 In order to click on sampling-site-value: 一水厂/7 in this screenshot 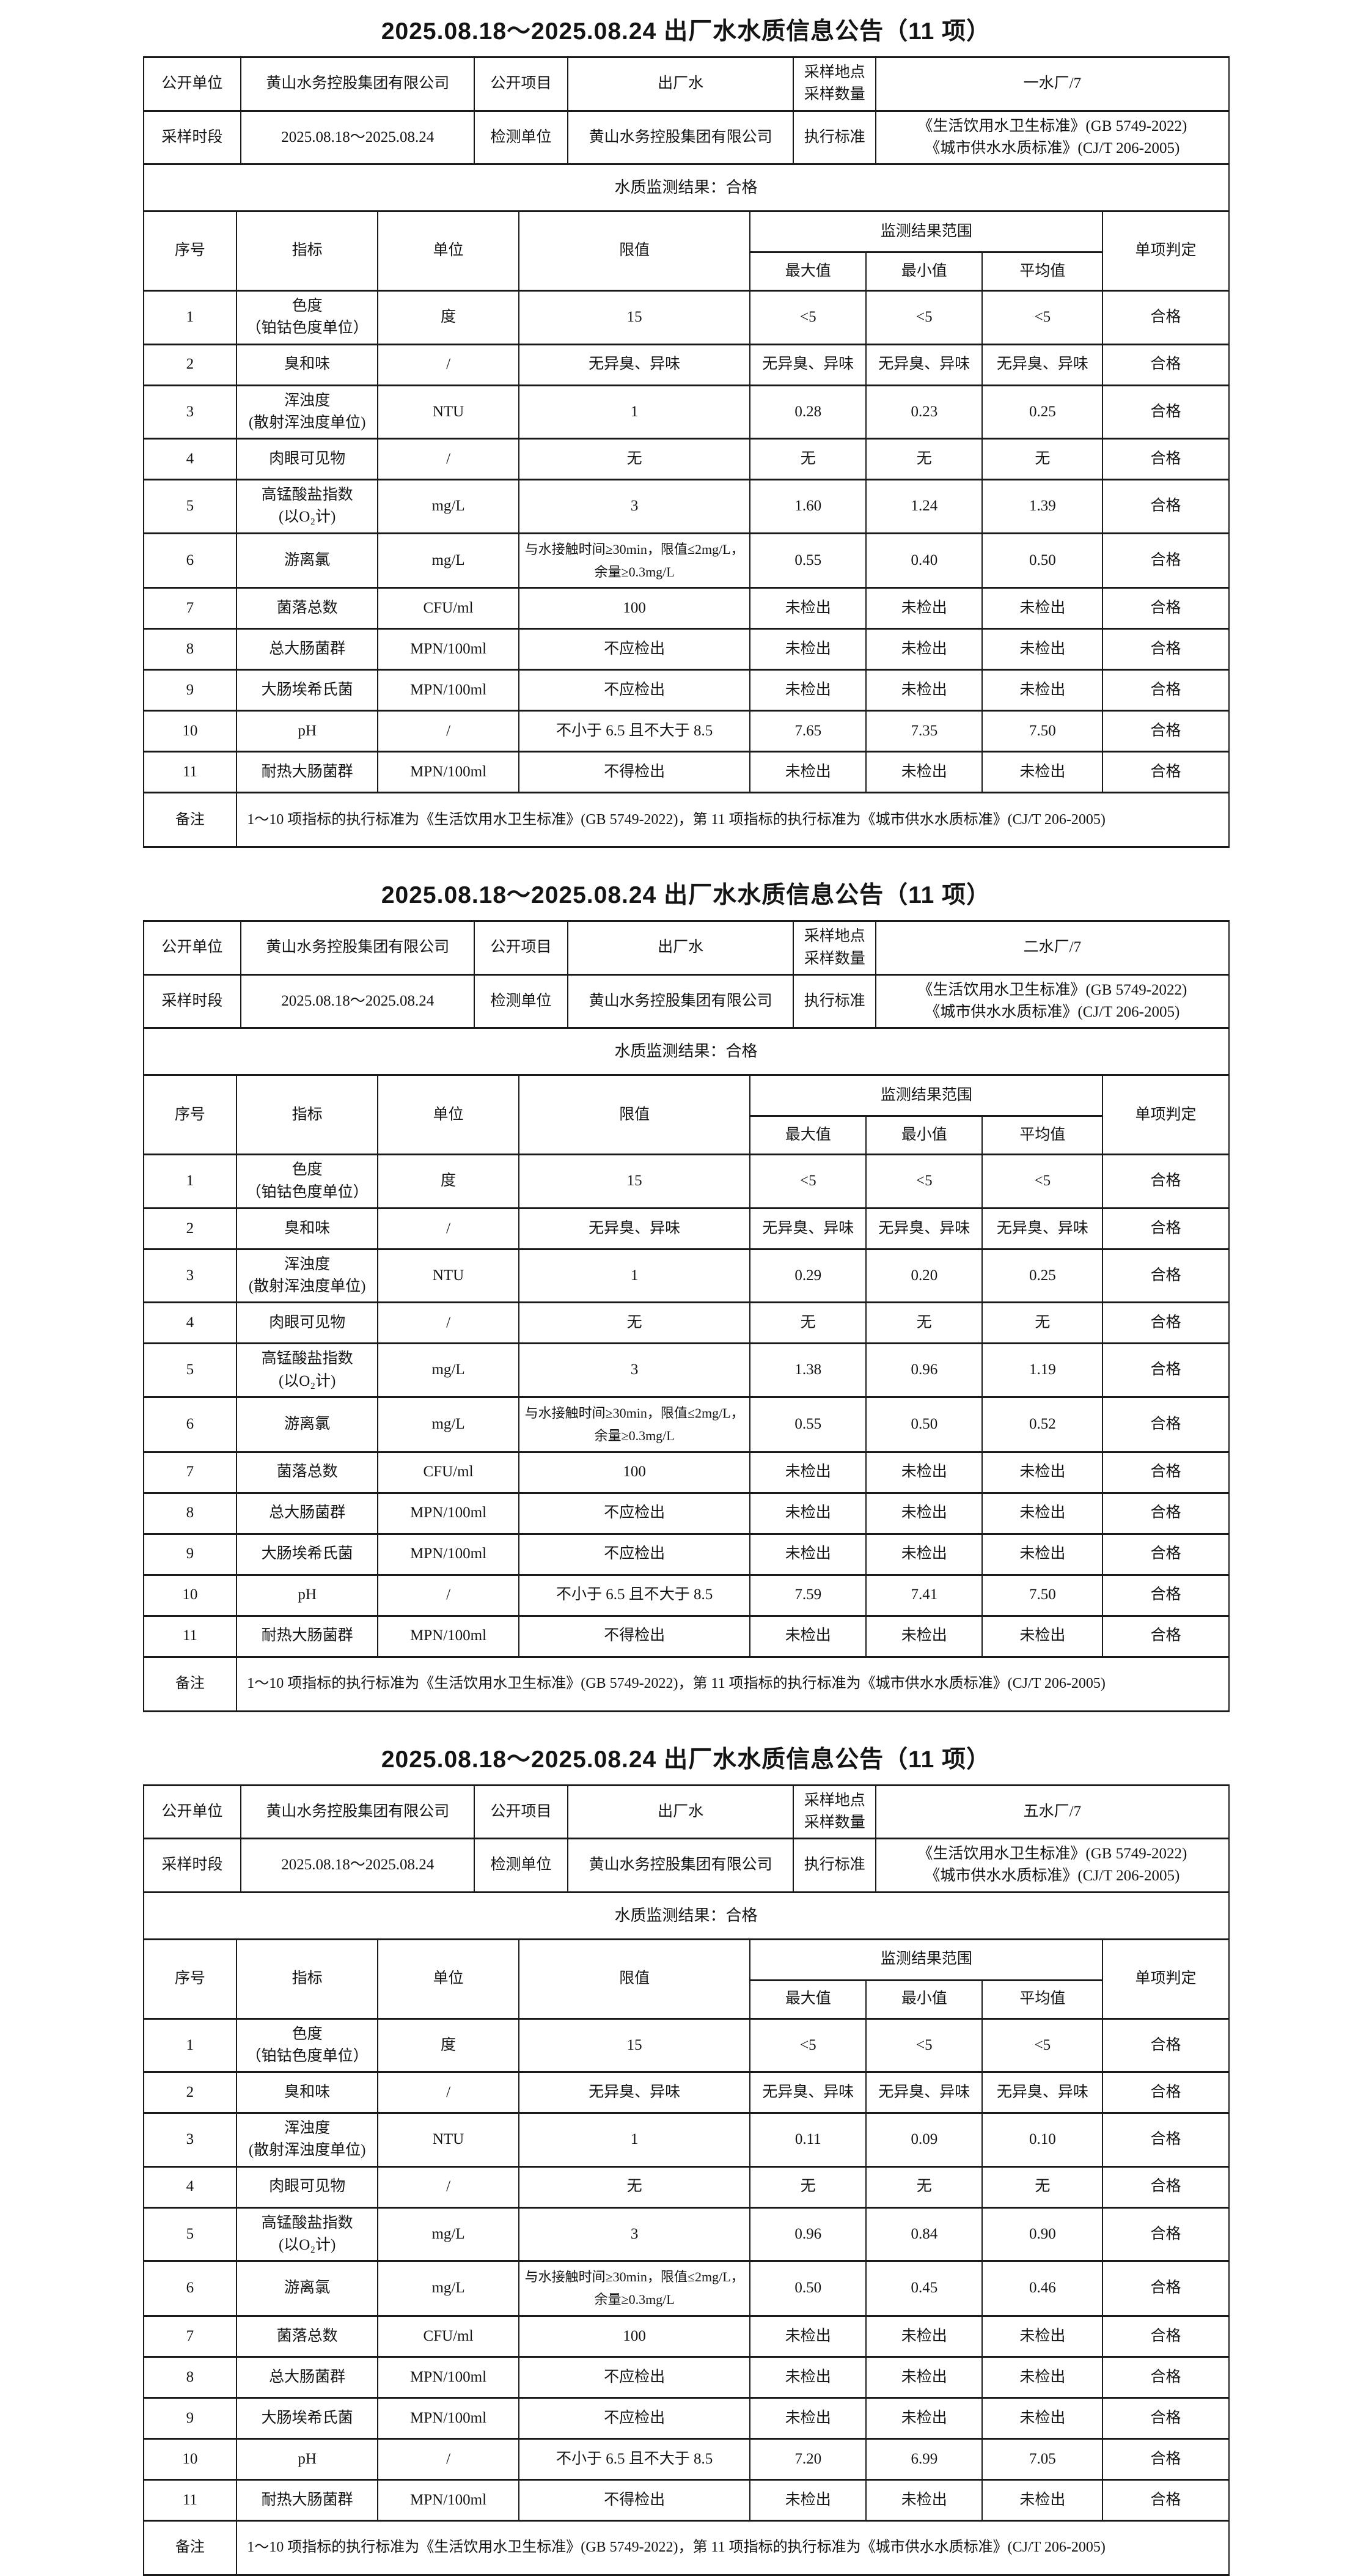, I will do `click(1052, 84)`.